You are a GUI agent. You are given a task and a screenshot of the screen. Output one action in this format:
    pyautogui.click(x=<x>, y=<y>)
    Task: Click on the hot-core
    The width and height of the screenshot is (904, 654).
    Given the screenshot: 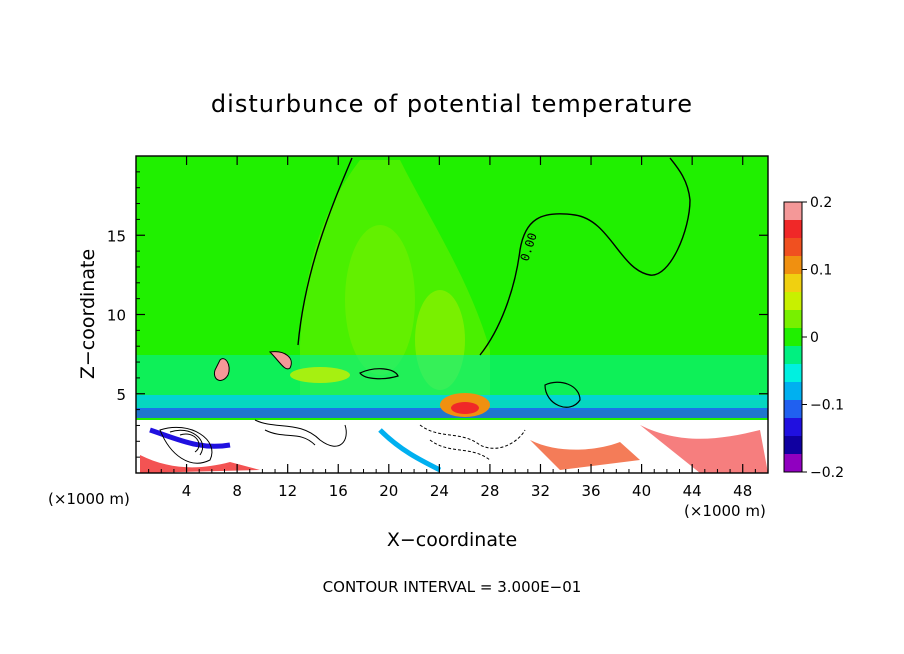 What is the action you would take?
    pyautogui.click(x=465, y=408)
    